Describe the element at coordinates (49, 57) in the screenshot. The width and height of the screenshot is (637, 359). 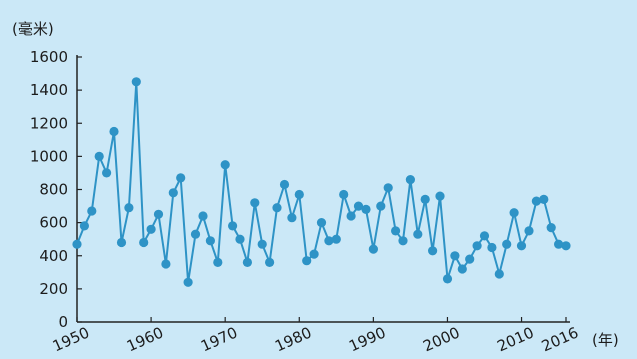
I see `y-tick-label: 1600` at that location.